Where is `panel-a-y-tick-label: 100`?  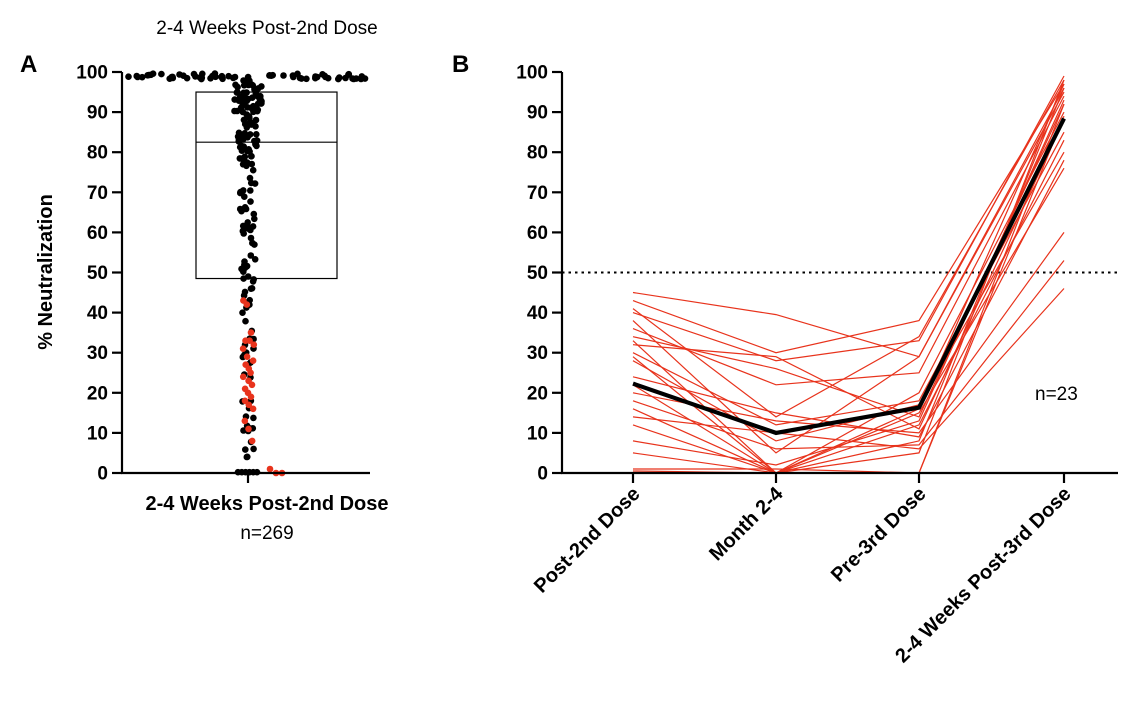
panel-a-y-tick-label: 100 is located at coordinates (92, 73).